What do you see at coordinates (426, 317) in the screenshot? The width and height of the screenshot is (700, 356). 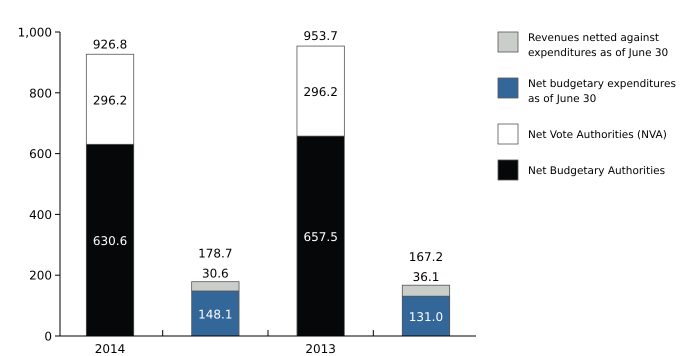 I see `data-label: 131.0` at bounding box center [426, 317].